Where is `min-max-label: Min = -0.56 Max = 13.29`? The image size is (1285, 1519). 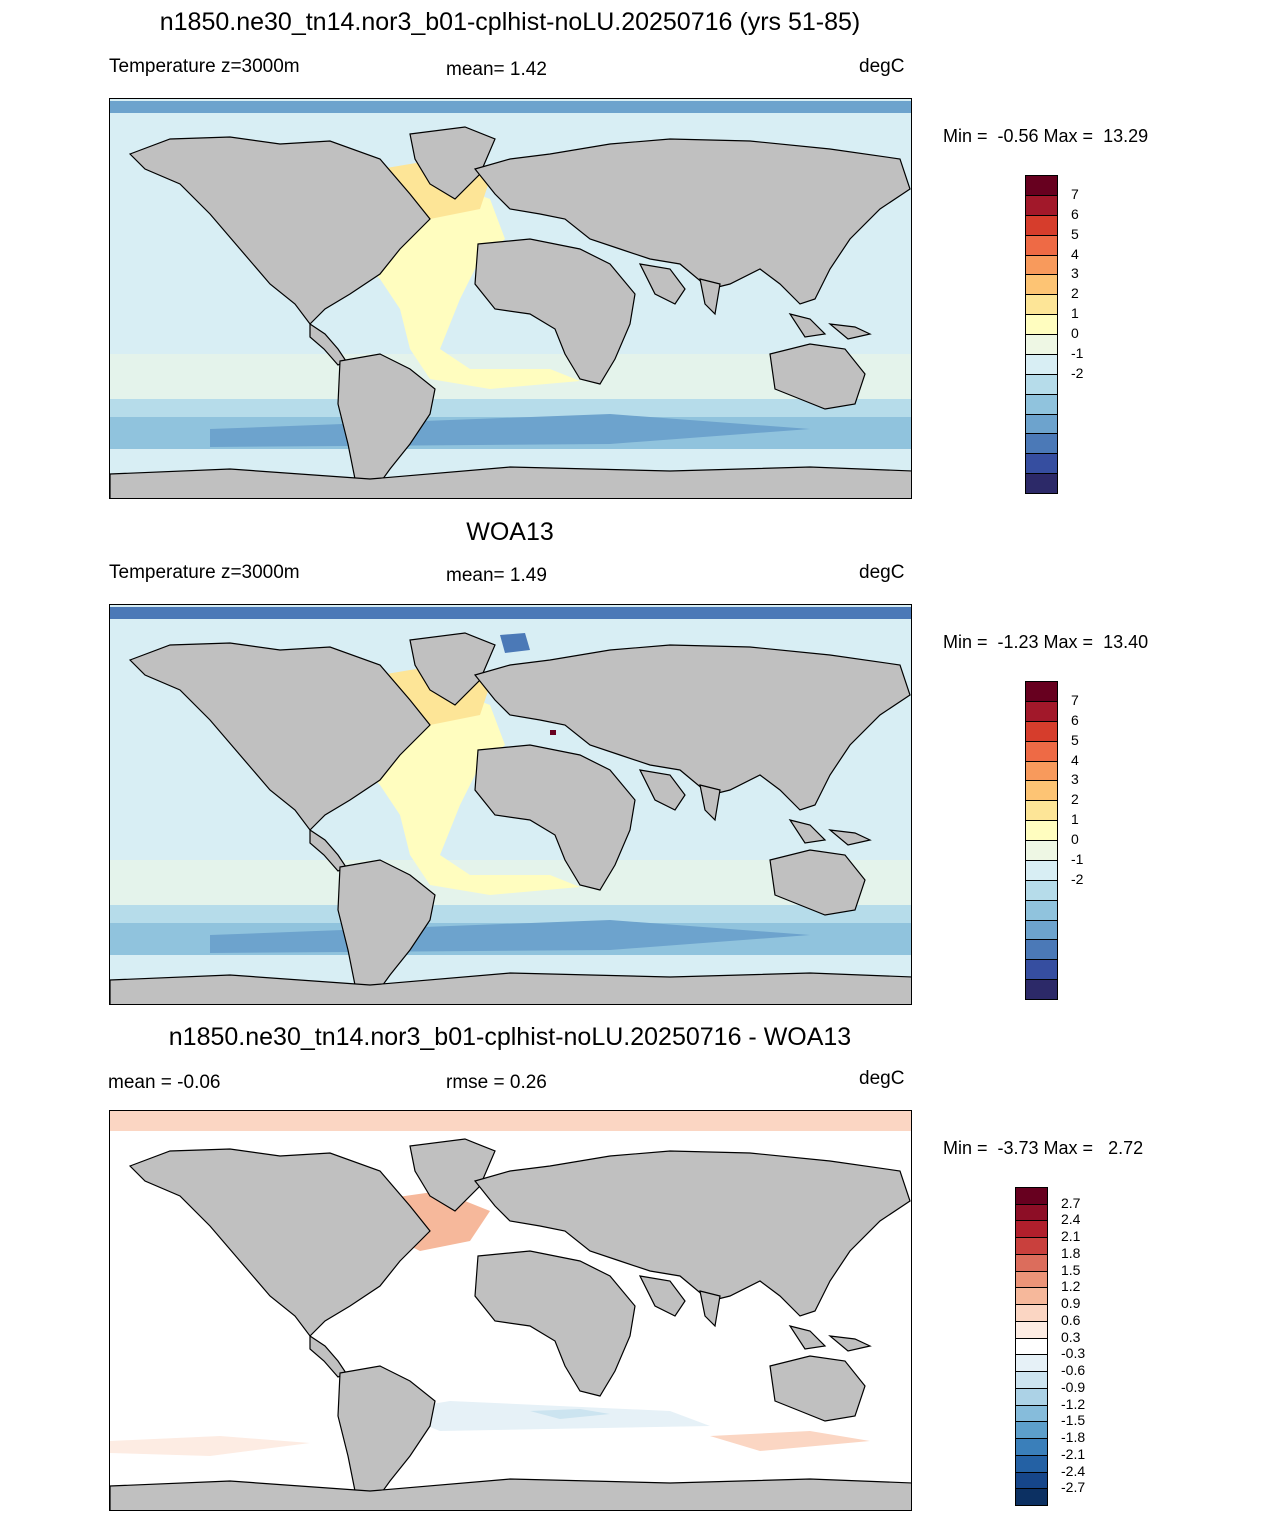 min-max-label: Min = -0.56 Max = 13.29 is located at coordinates (1046, 136).